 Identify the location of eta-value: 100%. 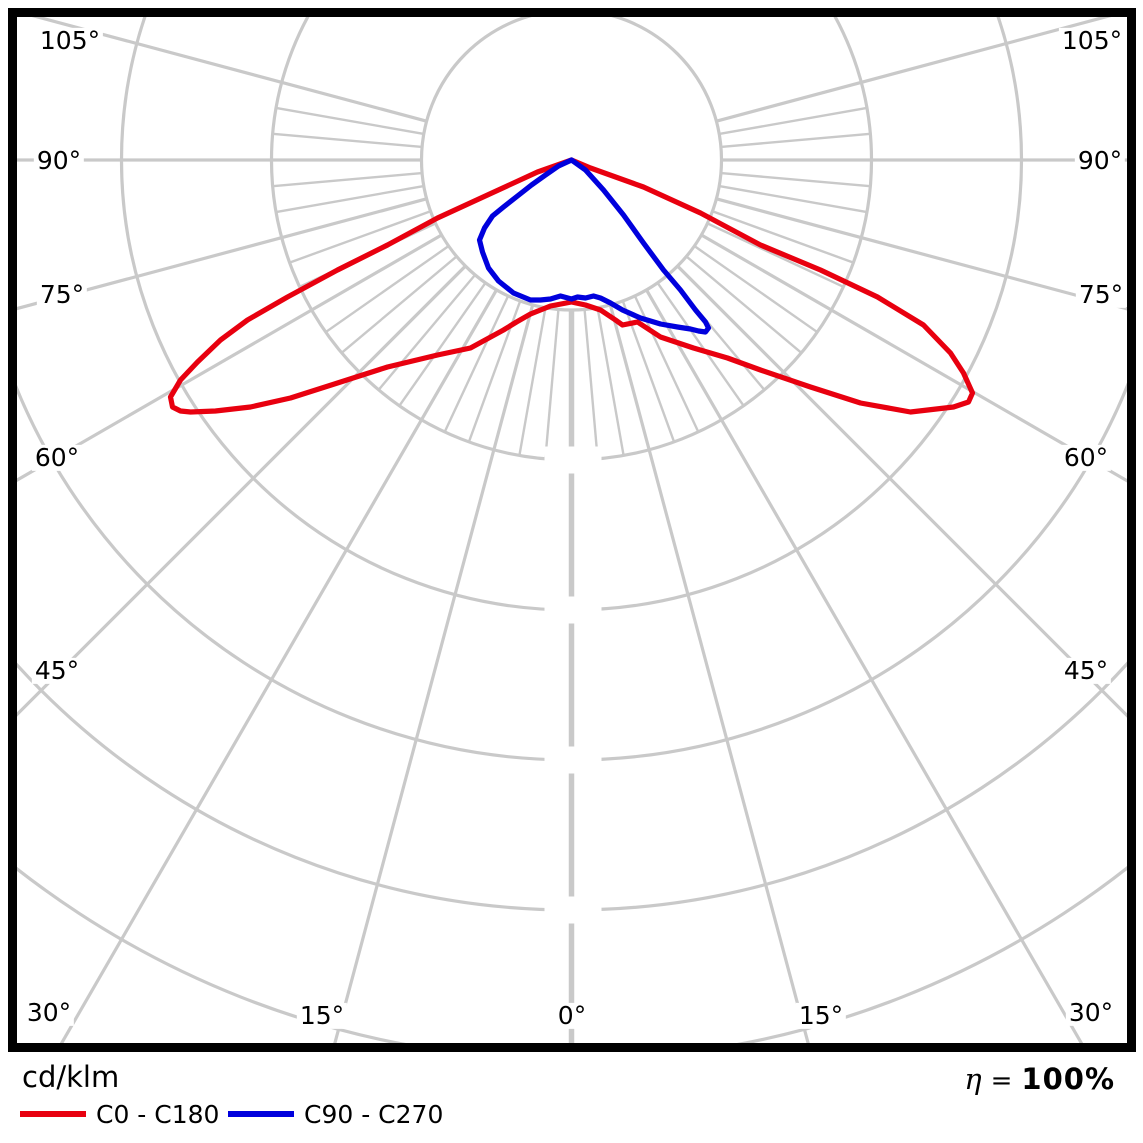
(1068, 1079).